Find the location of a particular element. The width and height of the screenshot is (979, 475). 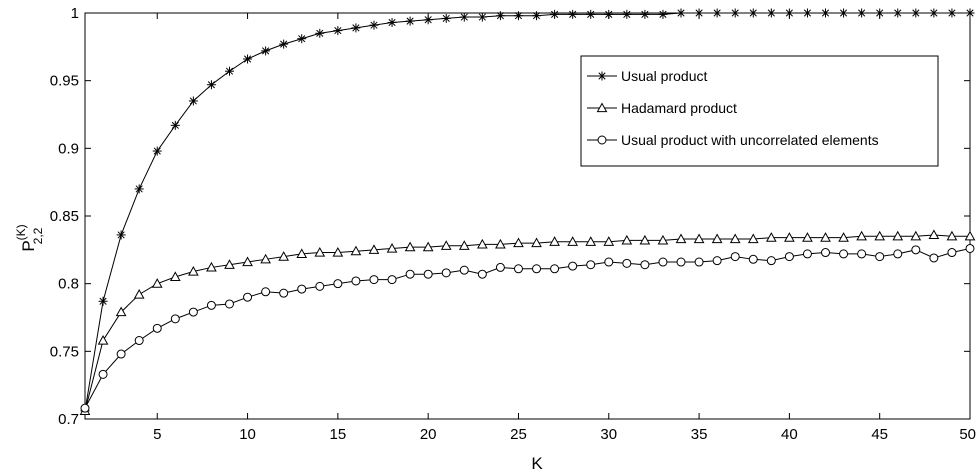

y-tick-label: 0.95 is located at coordinates (64, 81).